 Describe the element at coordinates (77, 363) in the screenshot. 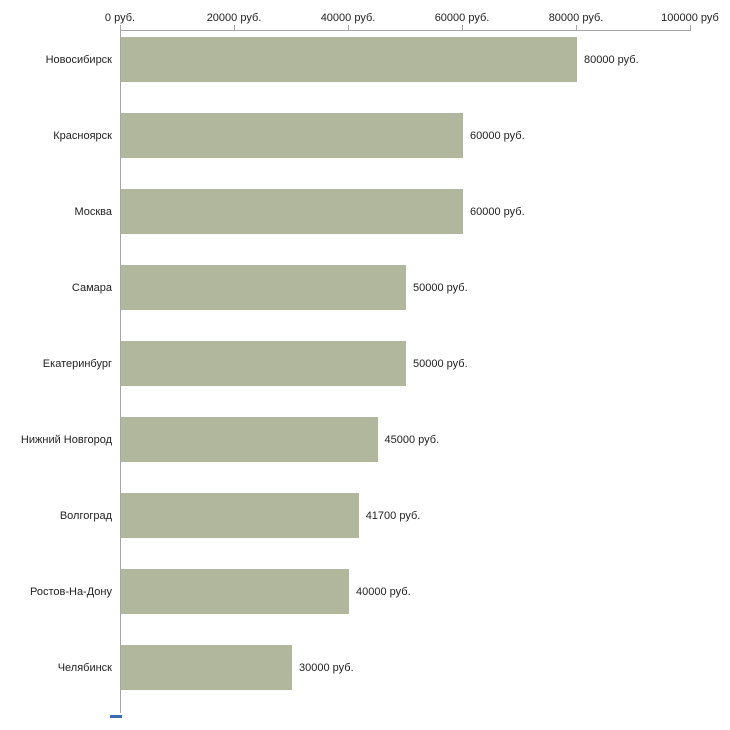

I see `category-label: Екатеринбург` at that location.